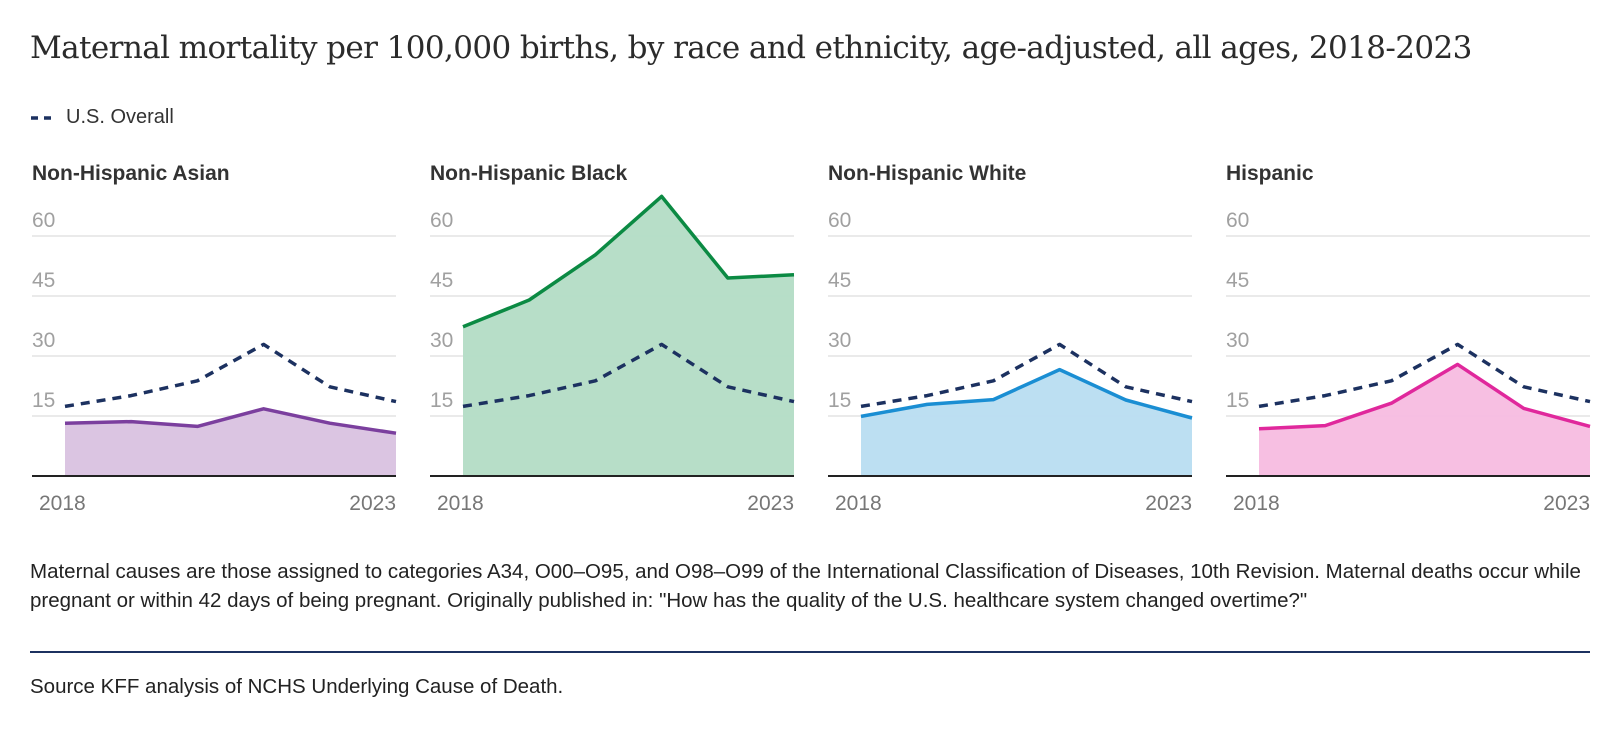  What do you see at coordinates (131, 173) in the screenshot?
I see `panel-title: Non-Hispanic Asian` at bounding box center [131, 173].